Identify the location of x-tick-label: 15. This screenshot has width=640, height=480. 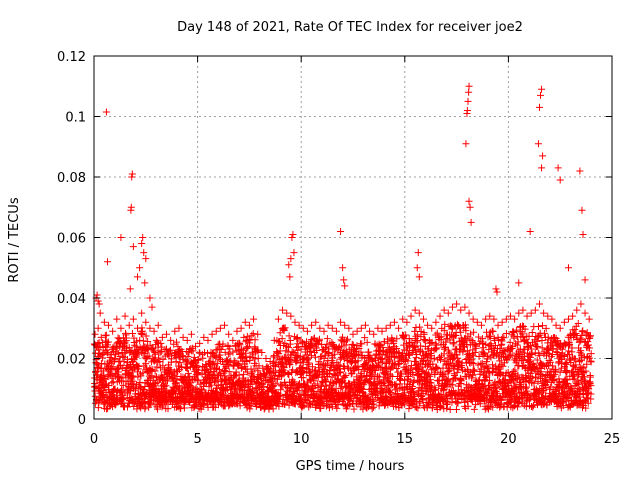
(405, 439).